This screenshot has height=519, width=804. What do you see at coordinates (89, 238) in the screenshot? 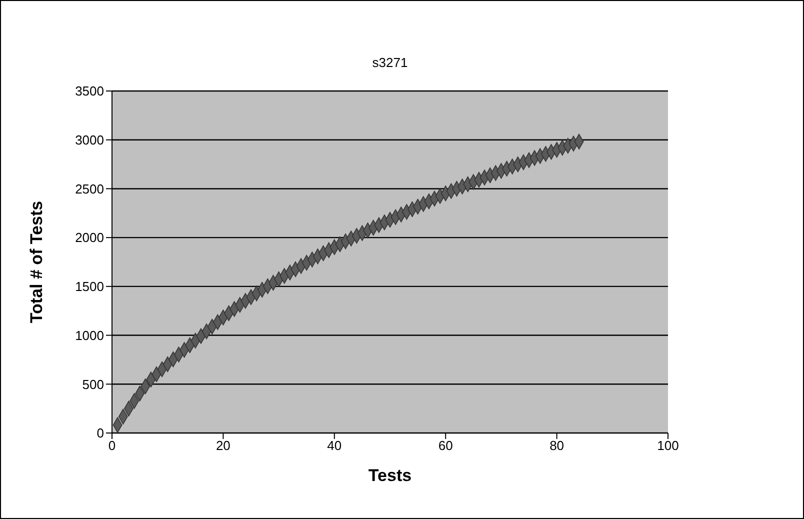
I see `y-tick-label: 2000` at bounding box center [89, 238].